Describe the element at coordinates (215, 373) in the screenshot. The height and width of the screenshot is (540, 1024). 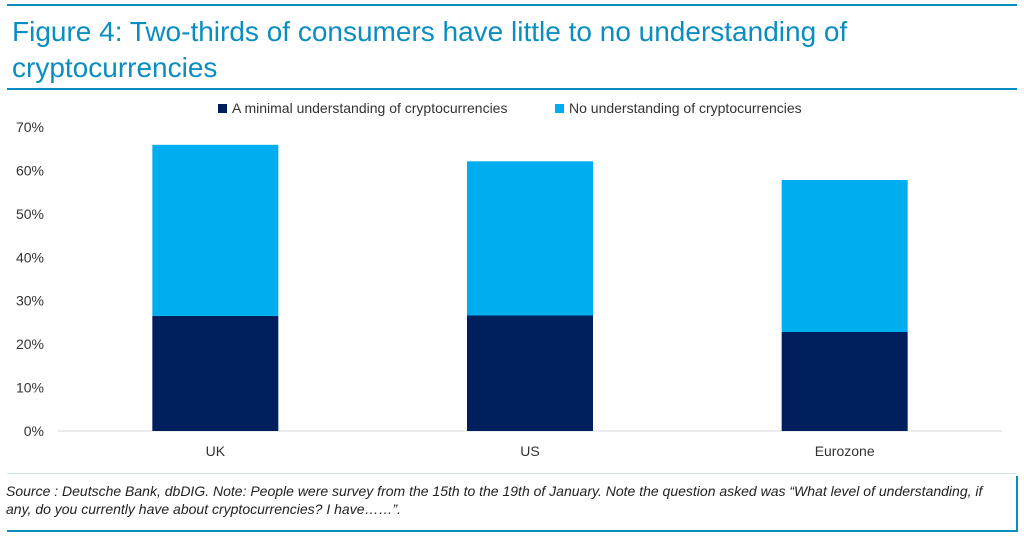
I see `bar-uk-minimal` at that location.